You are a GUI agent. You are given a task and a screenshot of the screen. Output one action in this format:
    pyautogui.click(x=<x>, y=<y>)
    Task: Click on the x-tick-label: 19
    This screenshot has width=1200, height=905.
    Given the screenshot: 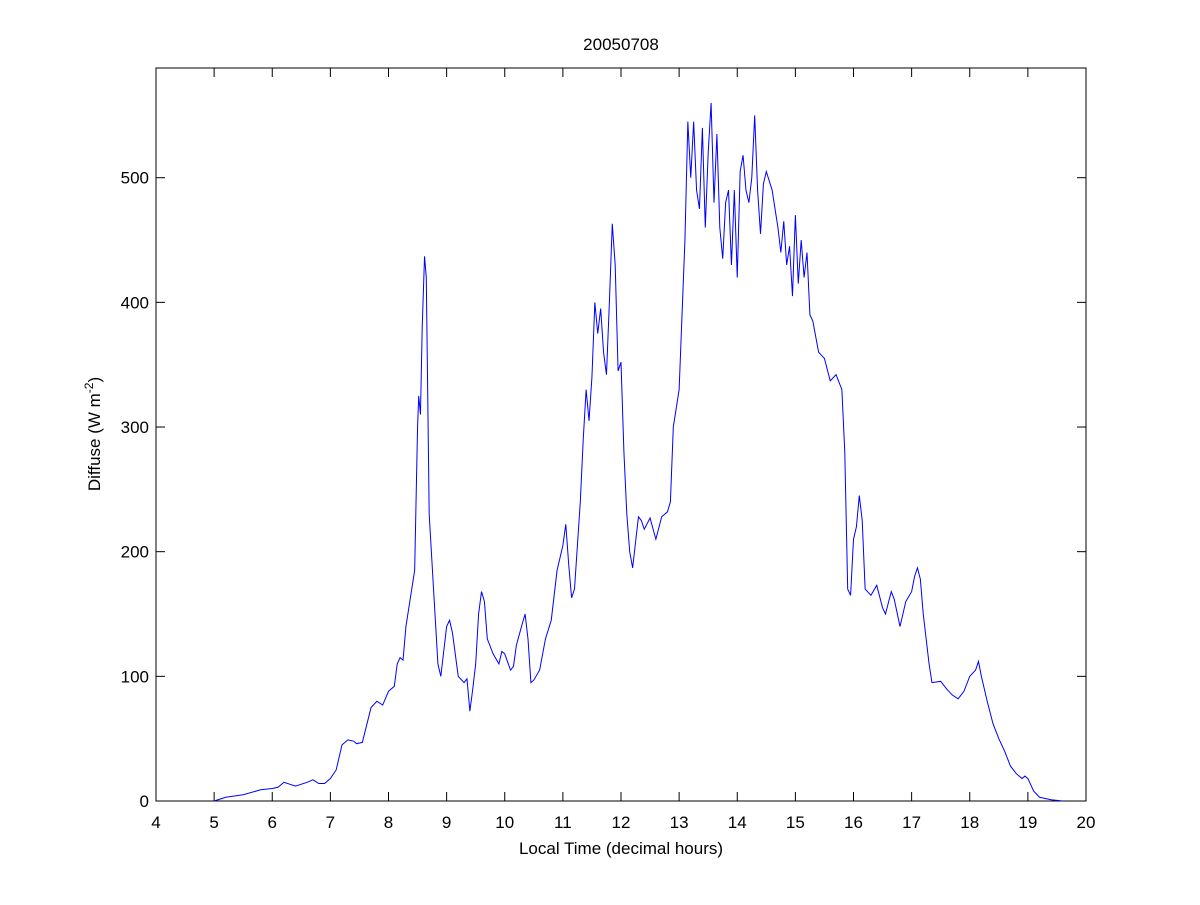 What is the action you would take?
    pyautogui.click(x=1027, y=822)
    